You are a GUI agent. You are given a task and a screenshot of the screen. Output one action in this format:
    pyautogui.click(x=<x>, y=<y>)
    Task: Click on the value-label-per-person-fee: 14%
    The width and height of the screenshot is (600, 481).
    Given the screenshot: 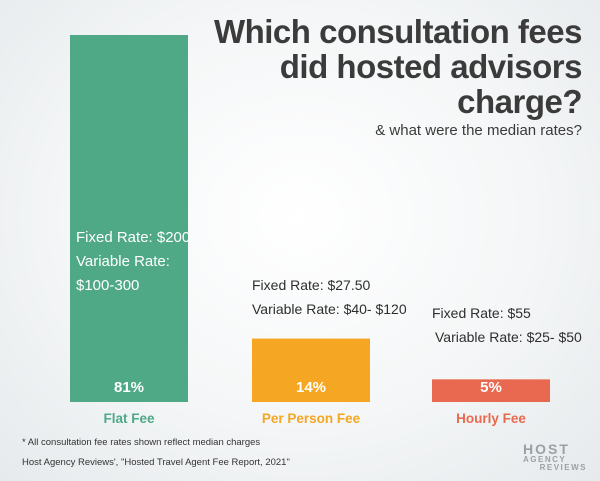 What is the action you would take?
    pyautogui.click(x=311, y=387)
    